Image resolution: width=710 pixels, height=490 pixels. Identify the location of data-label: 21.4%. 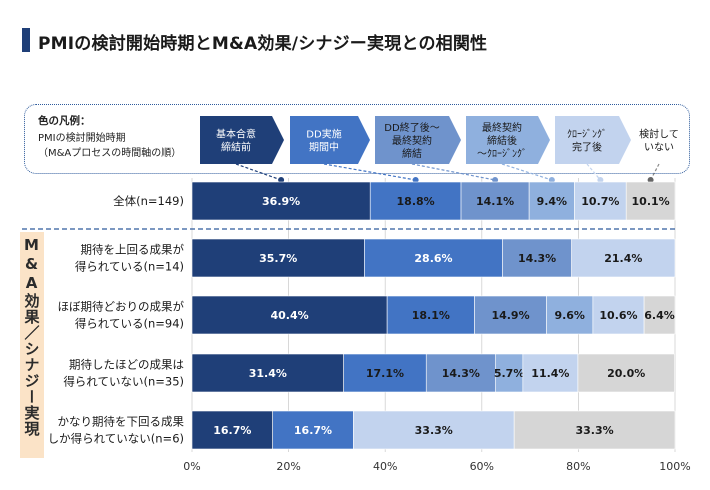
(623, 258).